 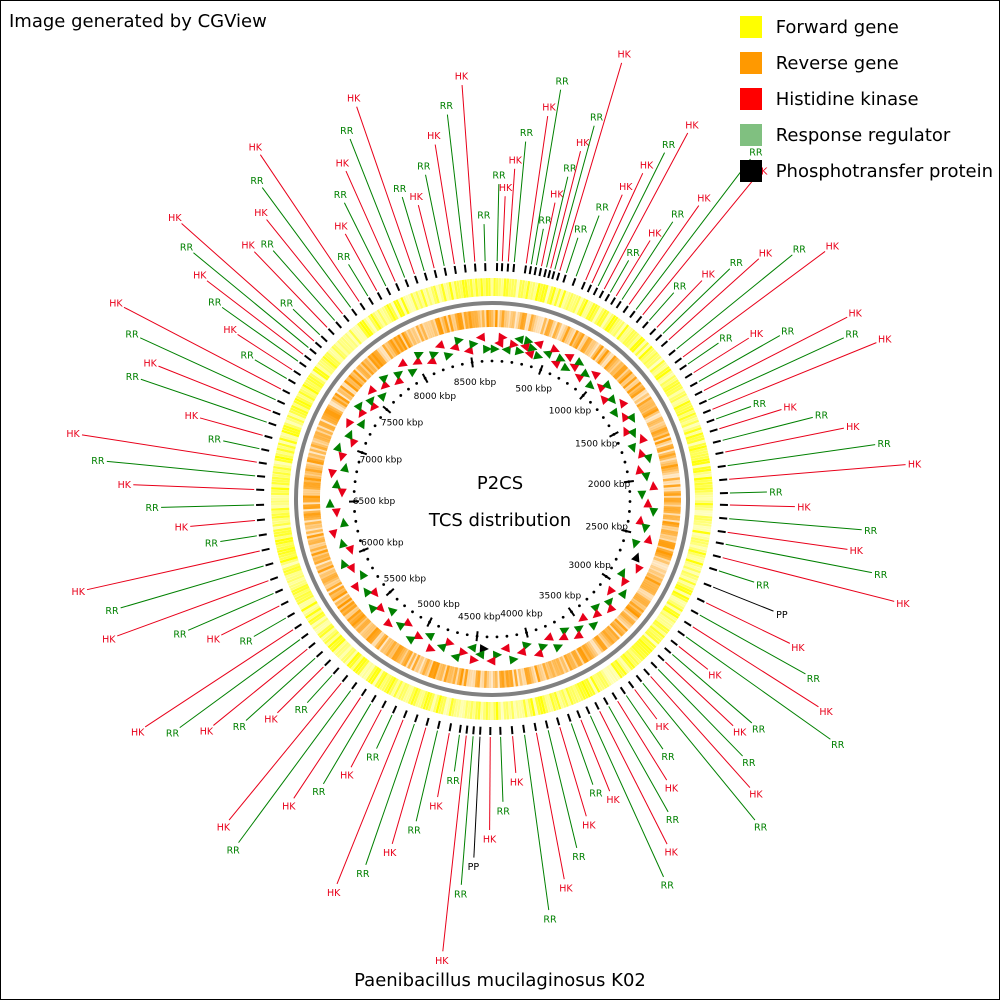 I want to click on scale-tick-label: 4500 kbp, so click(x=479, y=617).